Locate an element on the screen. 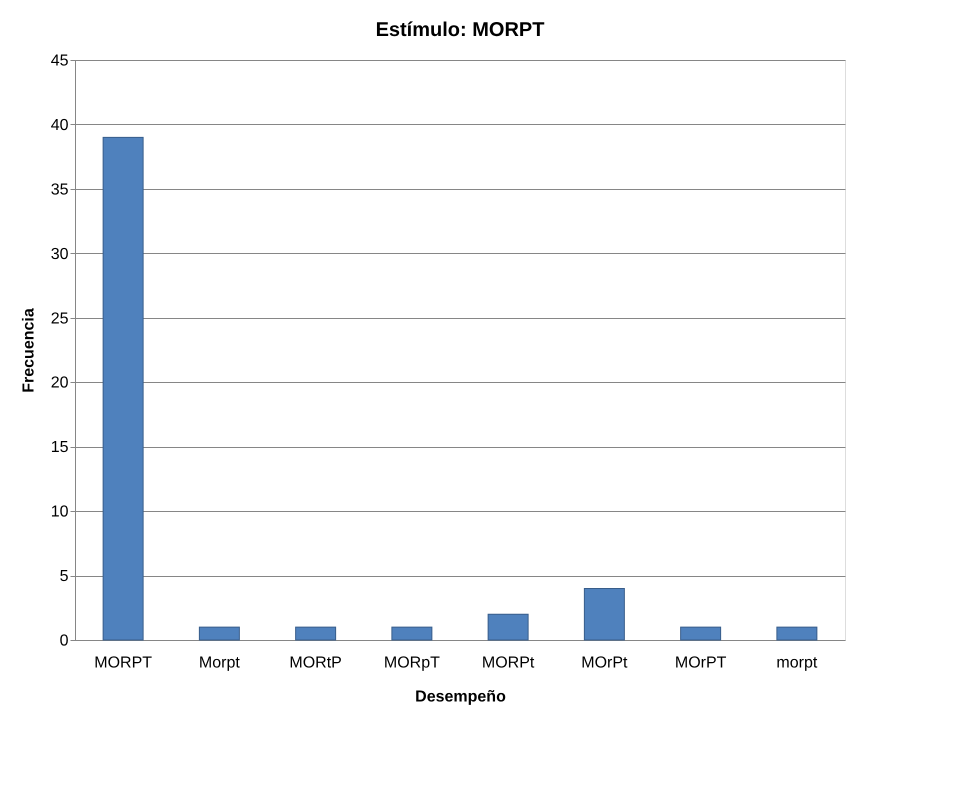 This screenshot has width=953, height=789. x-tick-label: MORPt is located at coordinates (508, 663).